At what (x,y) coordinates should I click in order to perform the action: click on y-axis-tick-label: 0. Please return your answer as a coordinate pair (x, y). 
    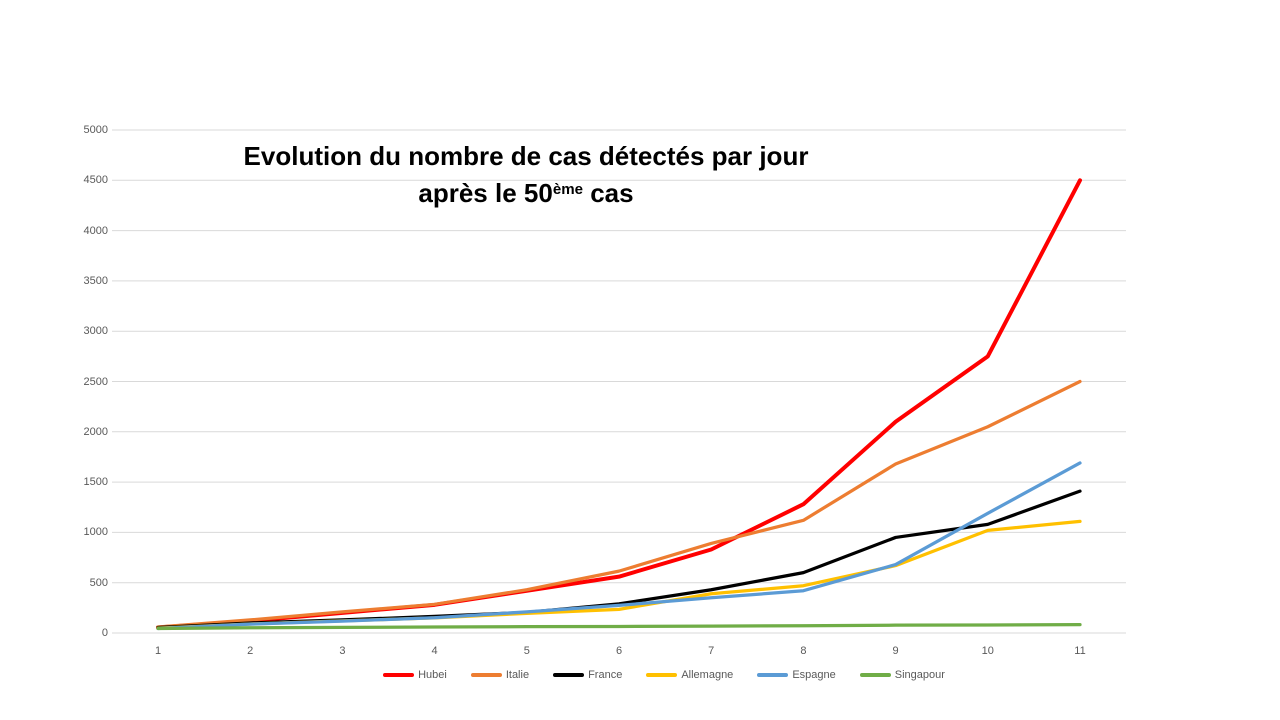
    Looking at the image, I should click on (104, 633).